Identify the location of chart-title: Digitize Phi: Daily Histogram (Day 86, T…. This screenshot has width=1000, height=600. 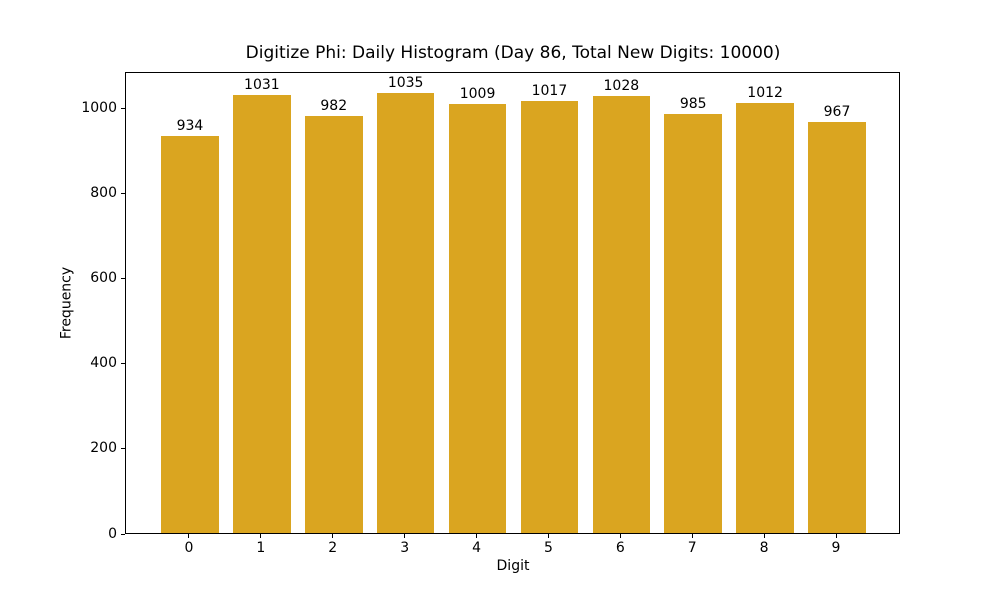
(513, 53).